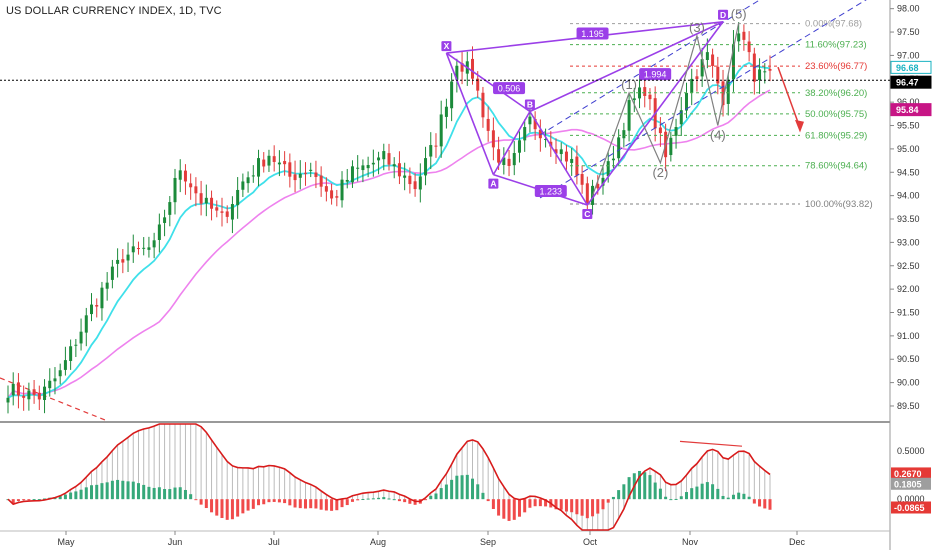  I want to click on harmonic-ratio-box, so click(655, 74).